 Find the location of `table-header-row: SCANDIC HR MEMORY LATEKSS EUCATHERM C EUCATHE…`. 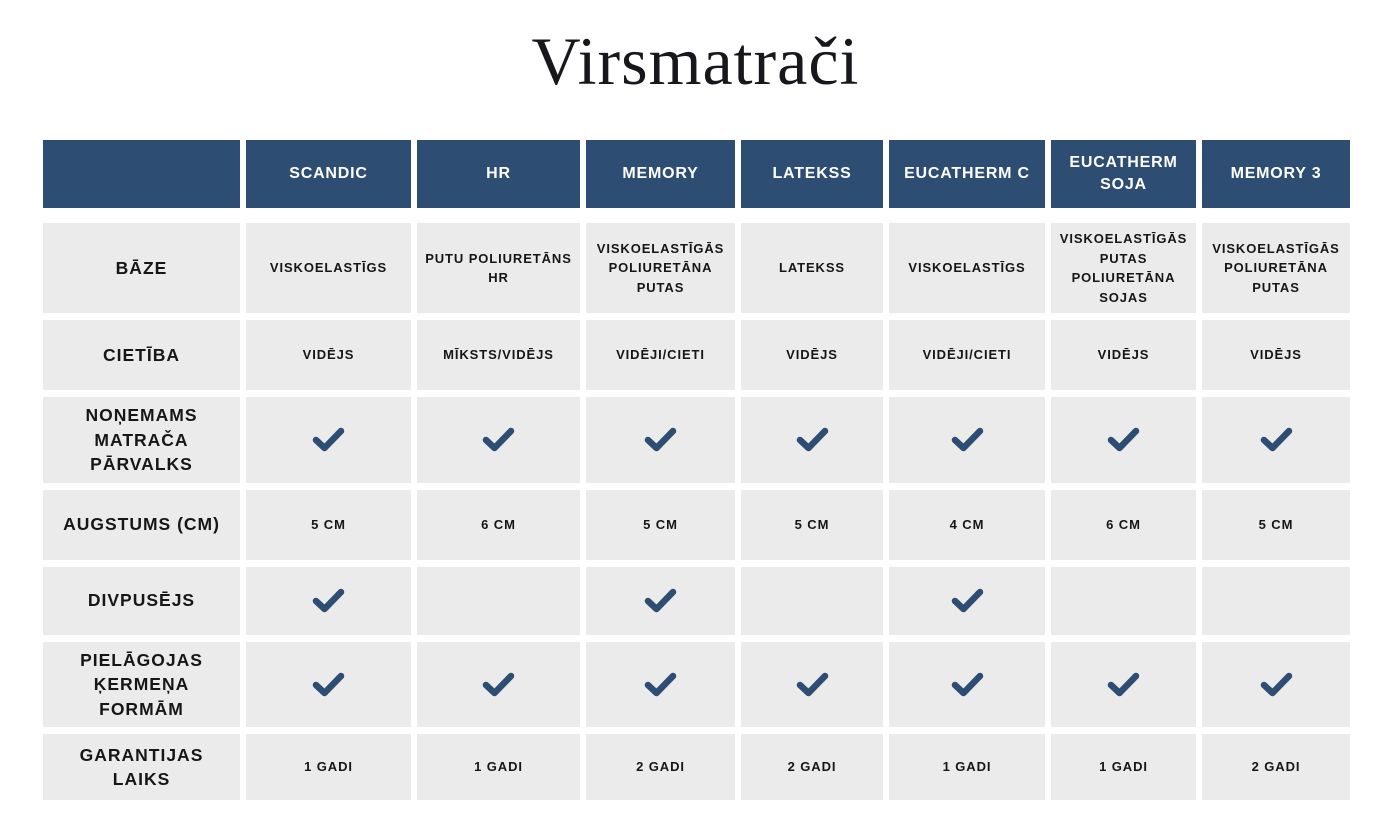

table-header-row: SCANDIC HR MEMORY LATEKSS EUCATHERM C EUCATHE… is located at coordinates (696, 174).